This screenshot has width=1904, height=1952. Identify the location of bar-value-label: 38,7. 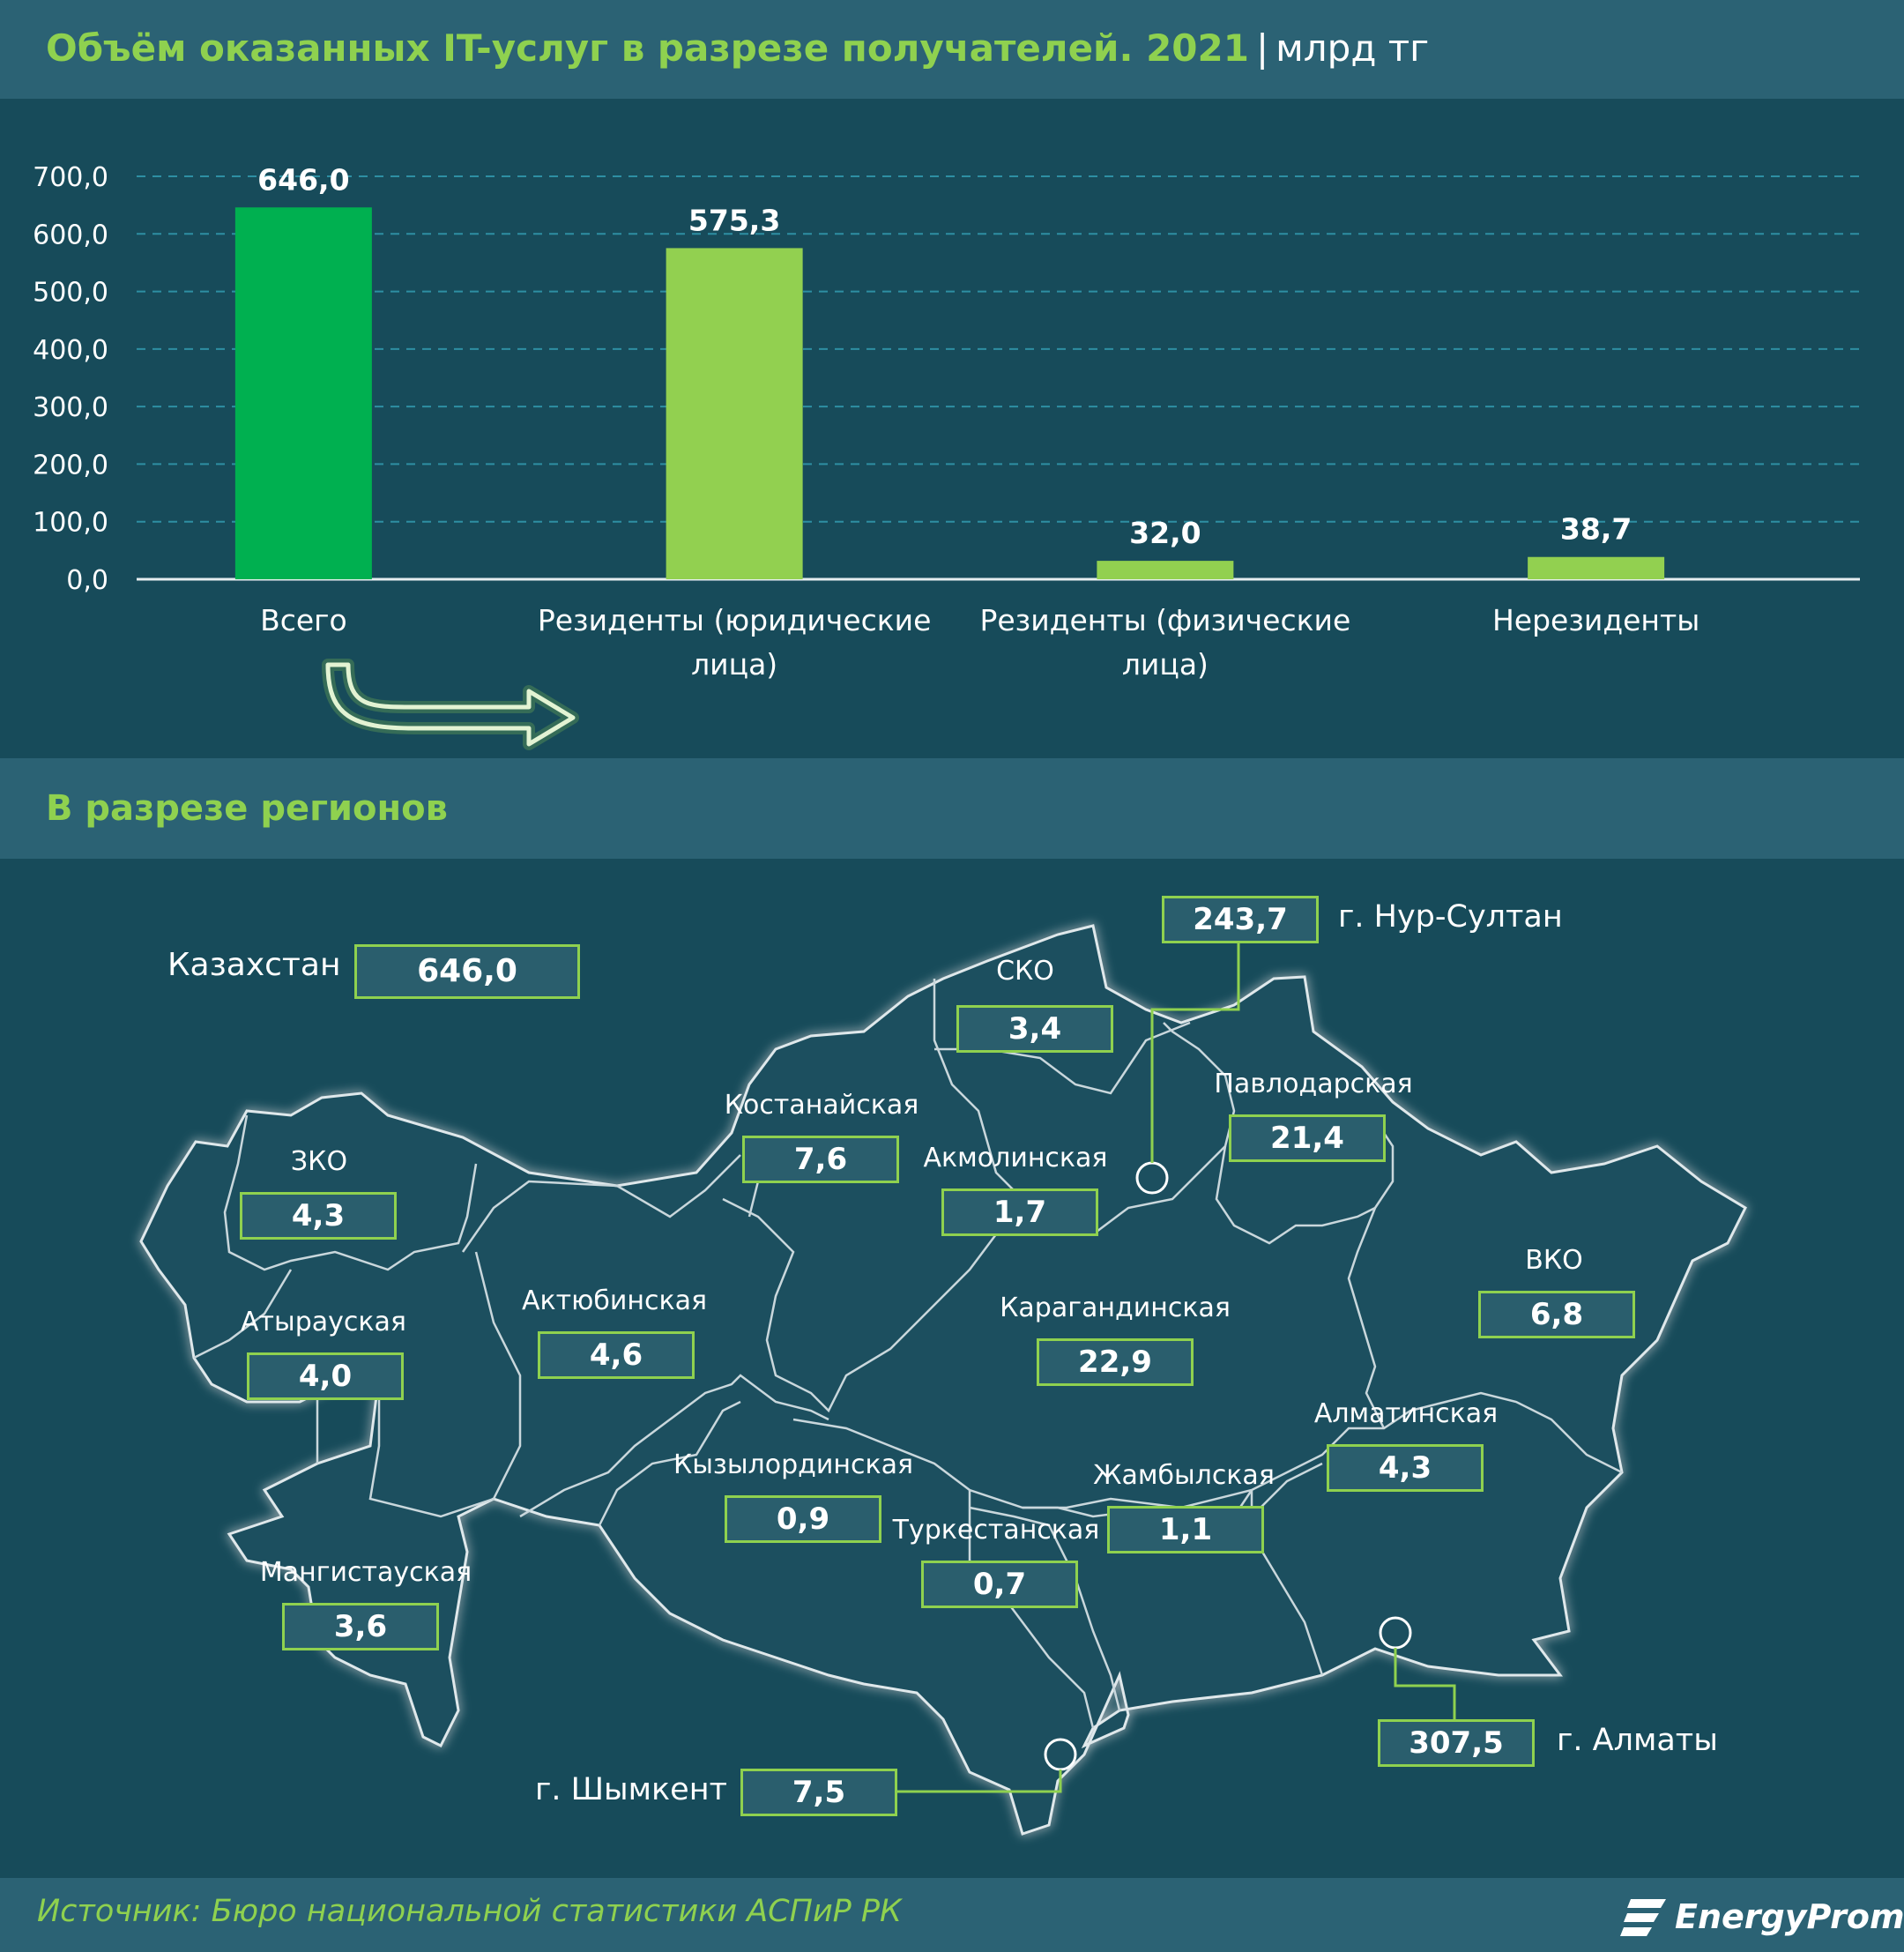
(1596, 529).